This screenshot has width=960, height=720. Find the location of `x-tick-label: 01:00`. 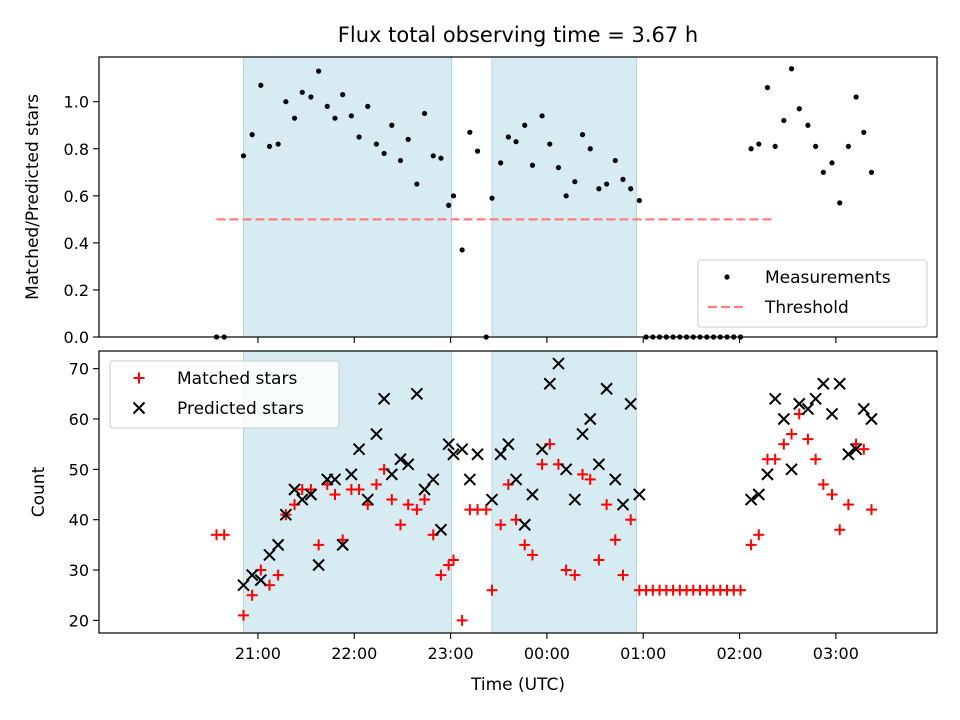

x-tick-label: 01:00 is located at coordinates (643, 653).